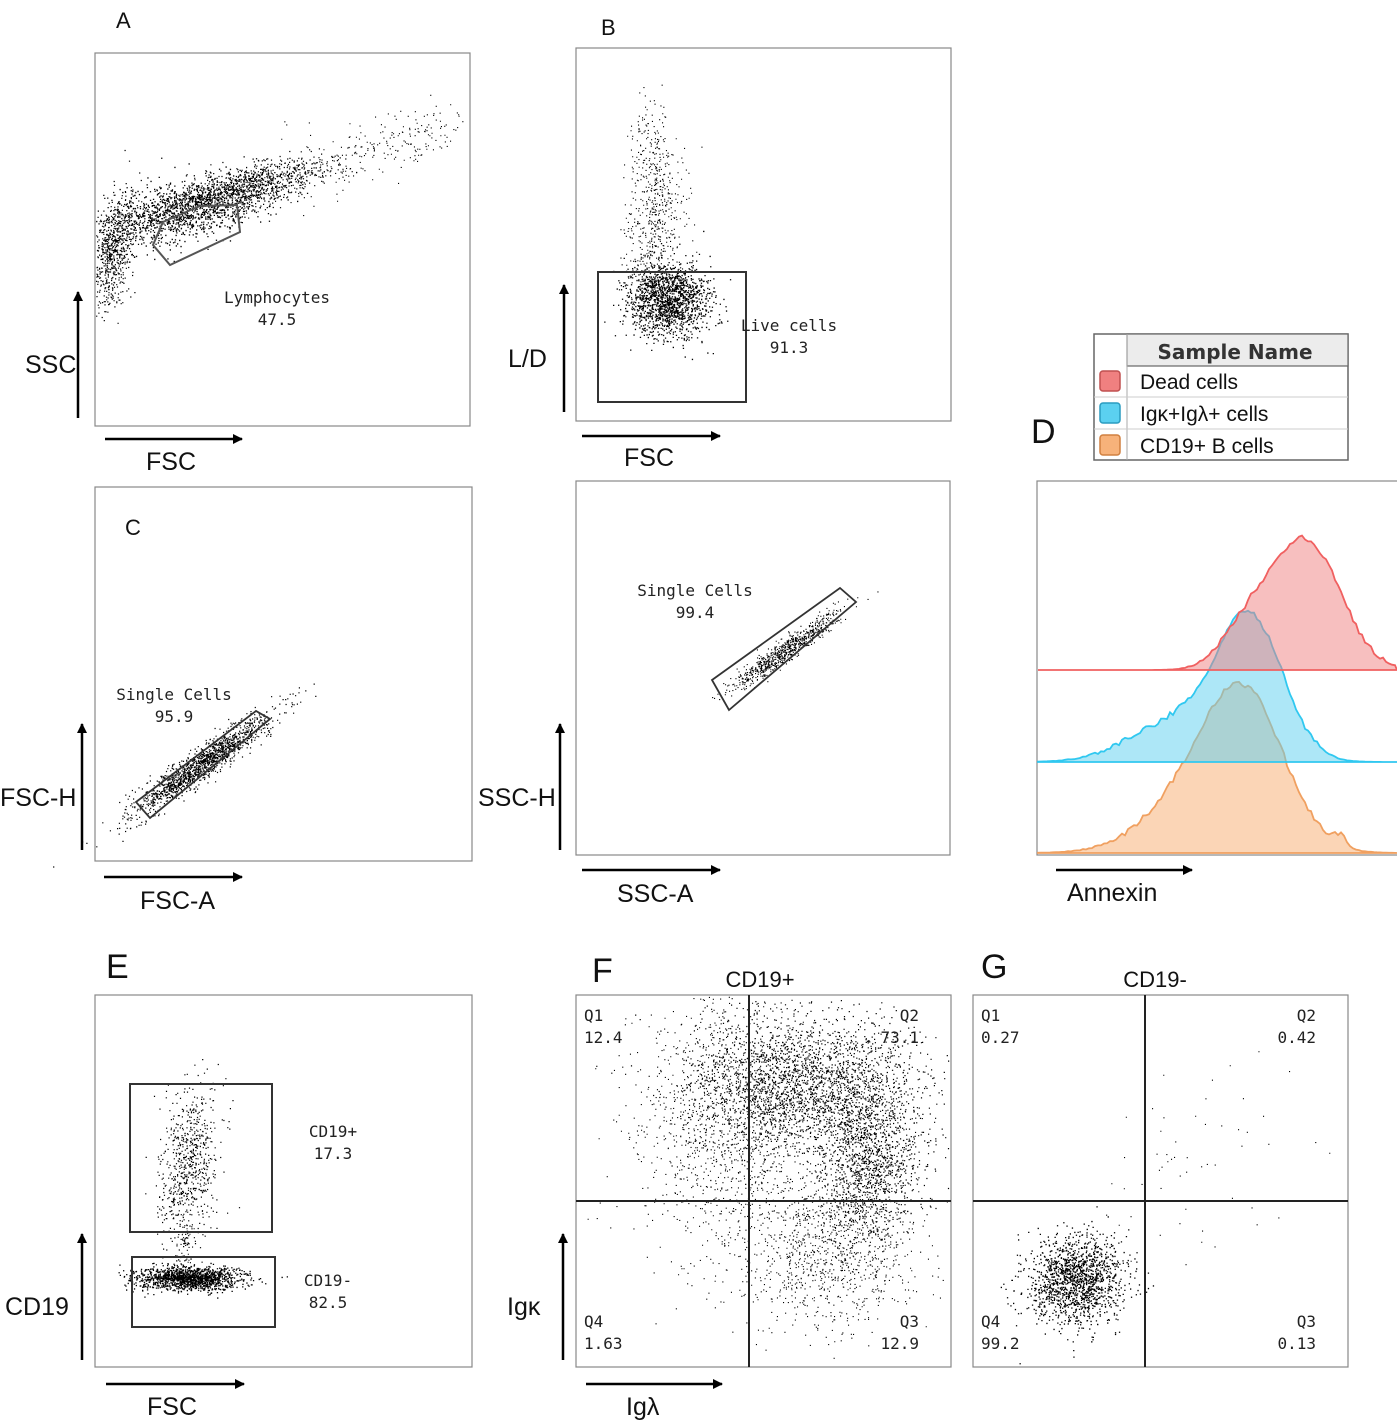 Image resolution: width=1397 pixels, height=1425 pixels. Describe the element at coordinates (527, 359) in the screenshot. I see `panel-b-ylabel: L/D` at that location.